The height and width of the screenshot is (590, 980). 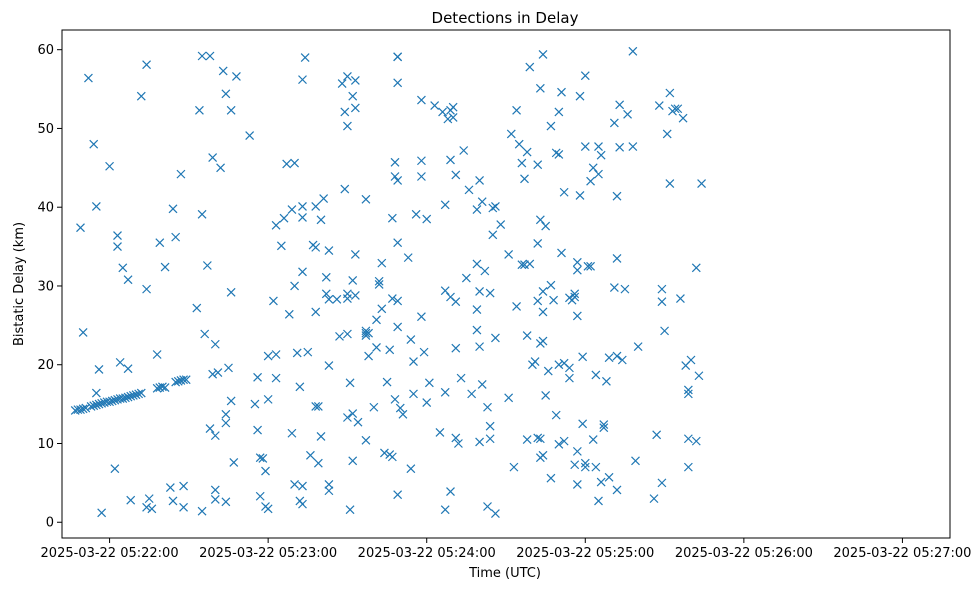 I want to click on y-axis-label: Bistatic Delay (km), so click(x=19, y=284).